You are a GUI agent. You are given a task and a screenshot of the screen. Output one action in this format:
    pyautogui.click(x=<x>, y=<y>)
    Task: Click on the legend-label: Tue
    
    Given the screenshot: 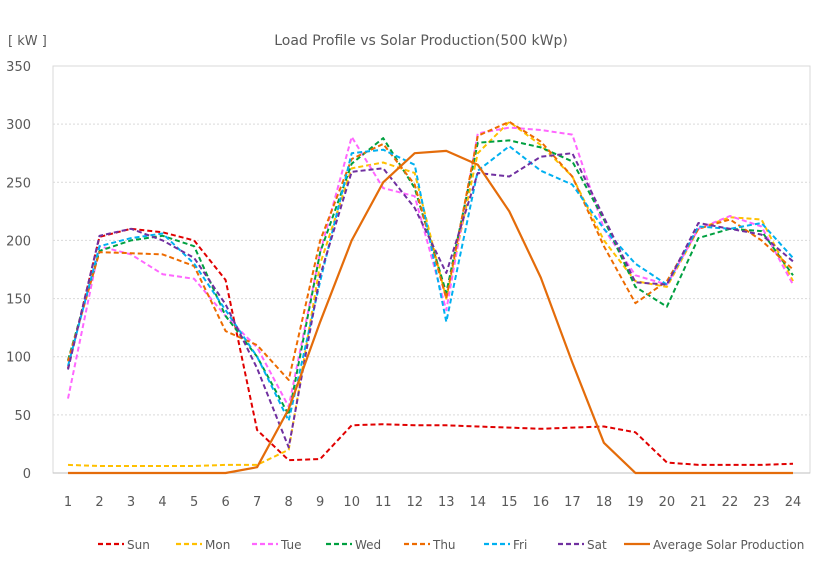 What is the action you would take?
    pyautogui.click(x=291, y=545)
    